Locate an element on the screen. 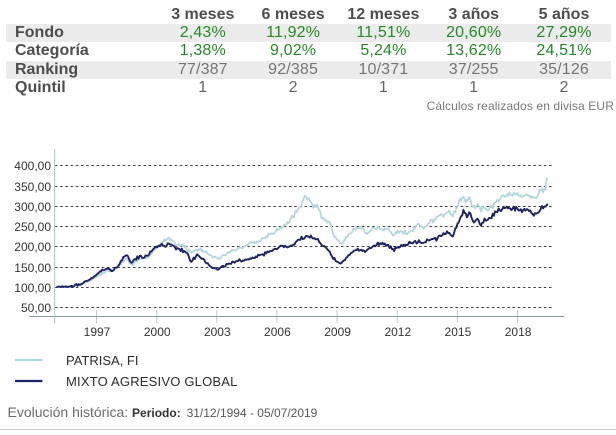  svg-text: 50,00 is located at coordinates (36, 308).